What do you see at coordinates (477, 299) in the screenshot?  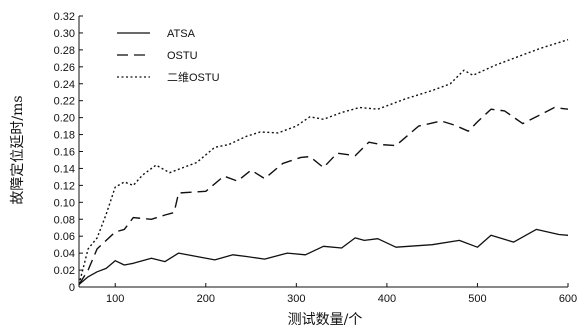 I see `x-tick-label: 500` at bounding box center [477, 299].